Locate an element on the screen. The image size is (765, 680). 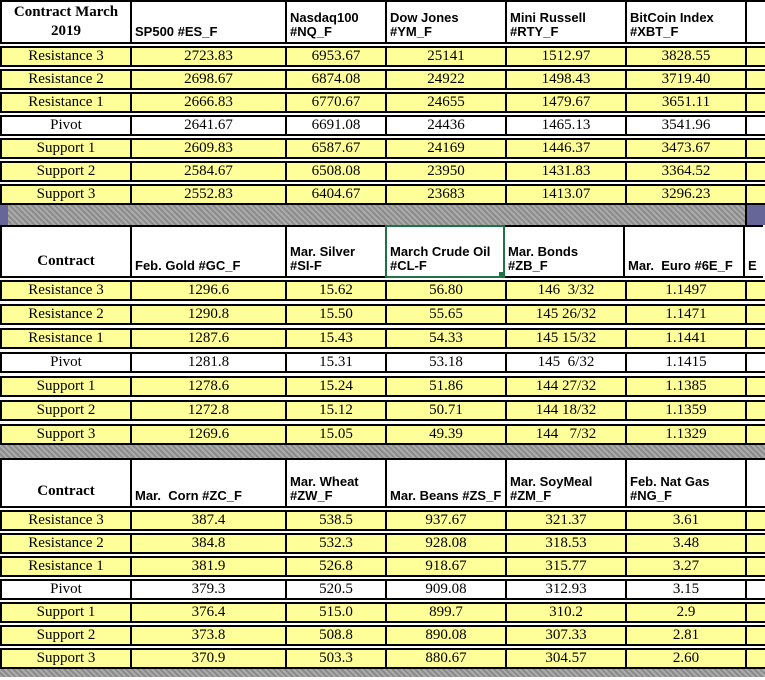
value-cell: 880.67 is located at coordinates (445, 658).